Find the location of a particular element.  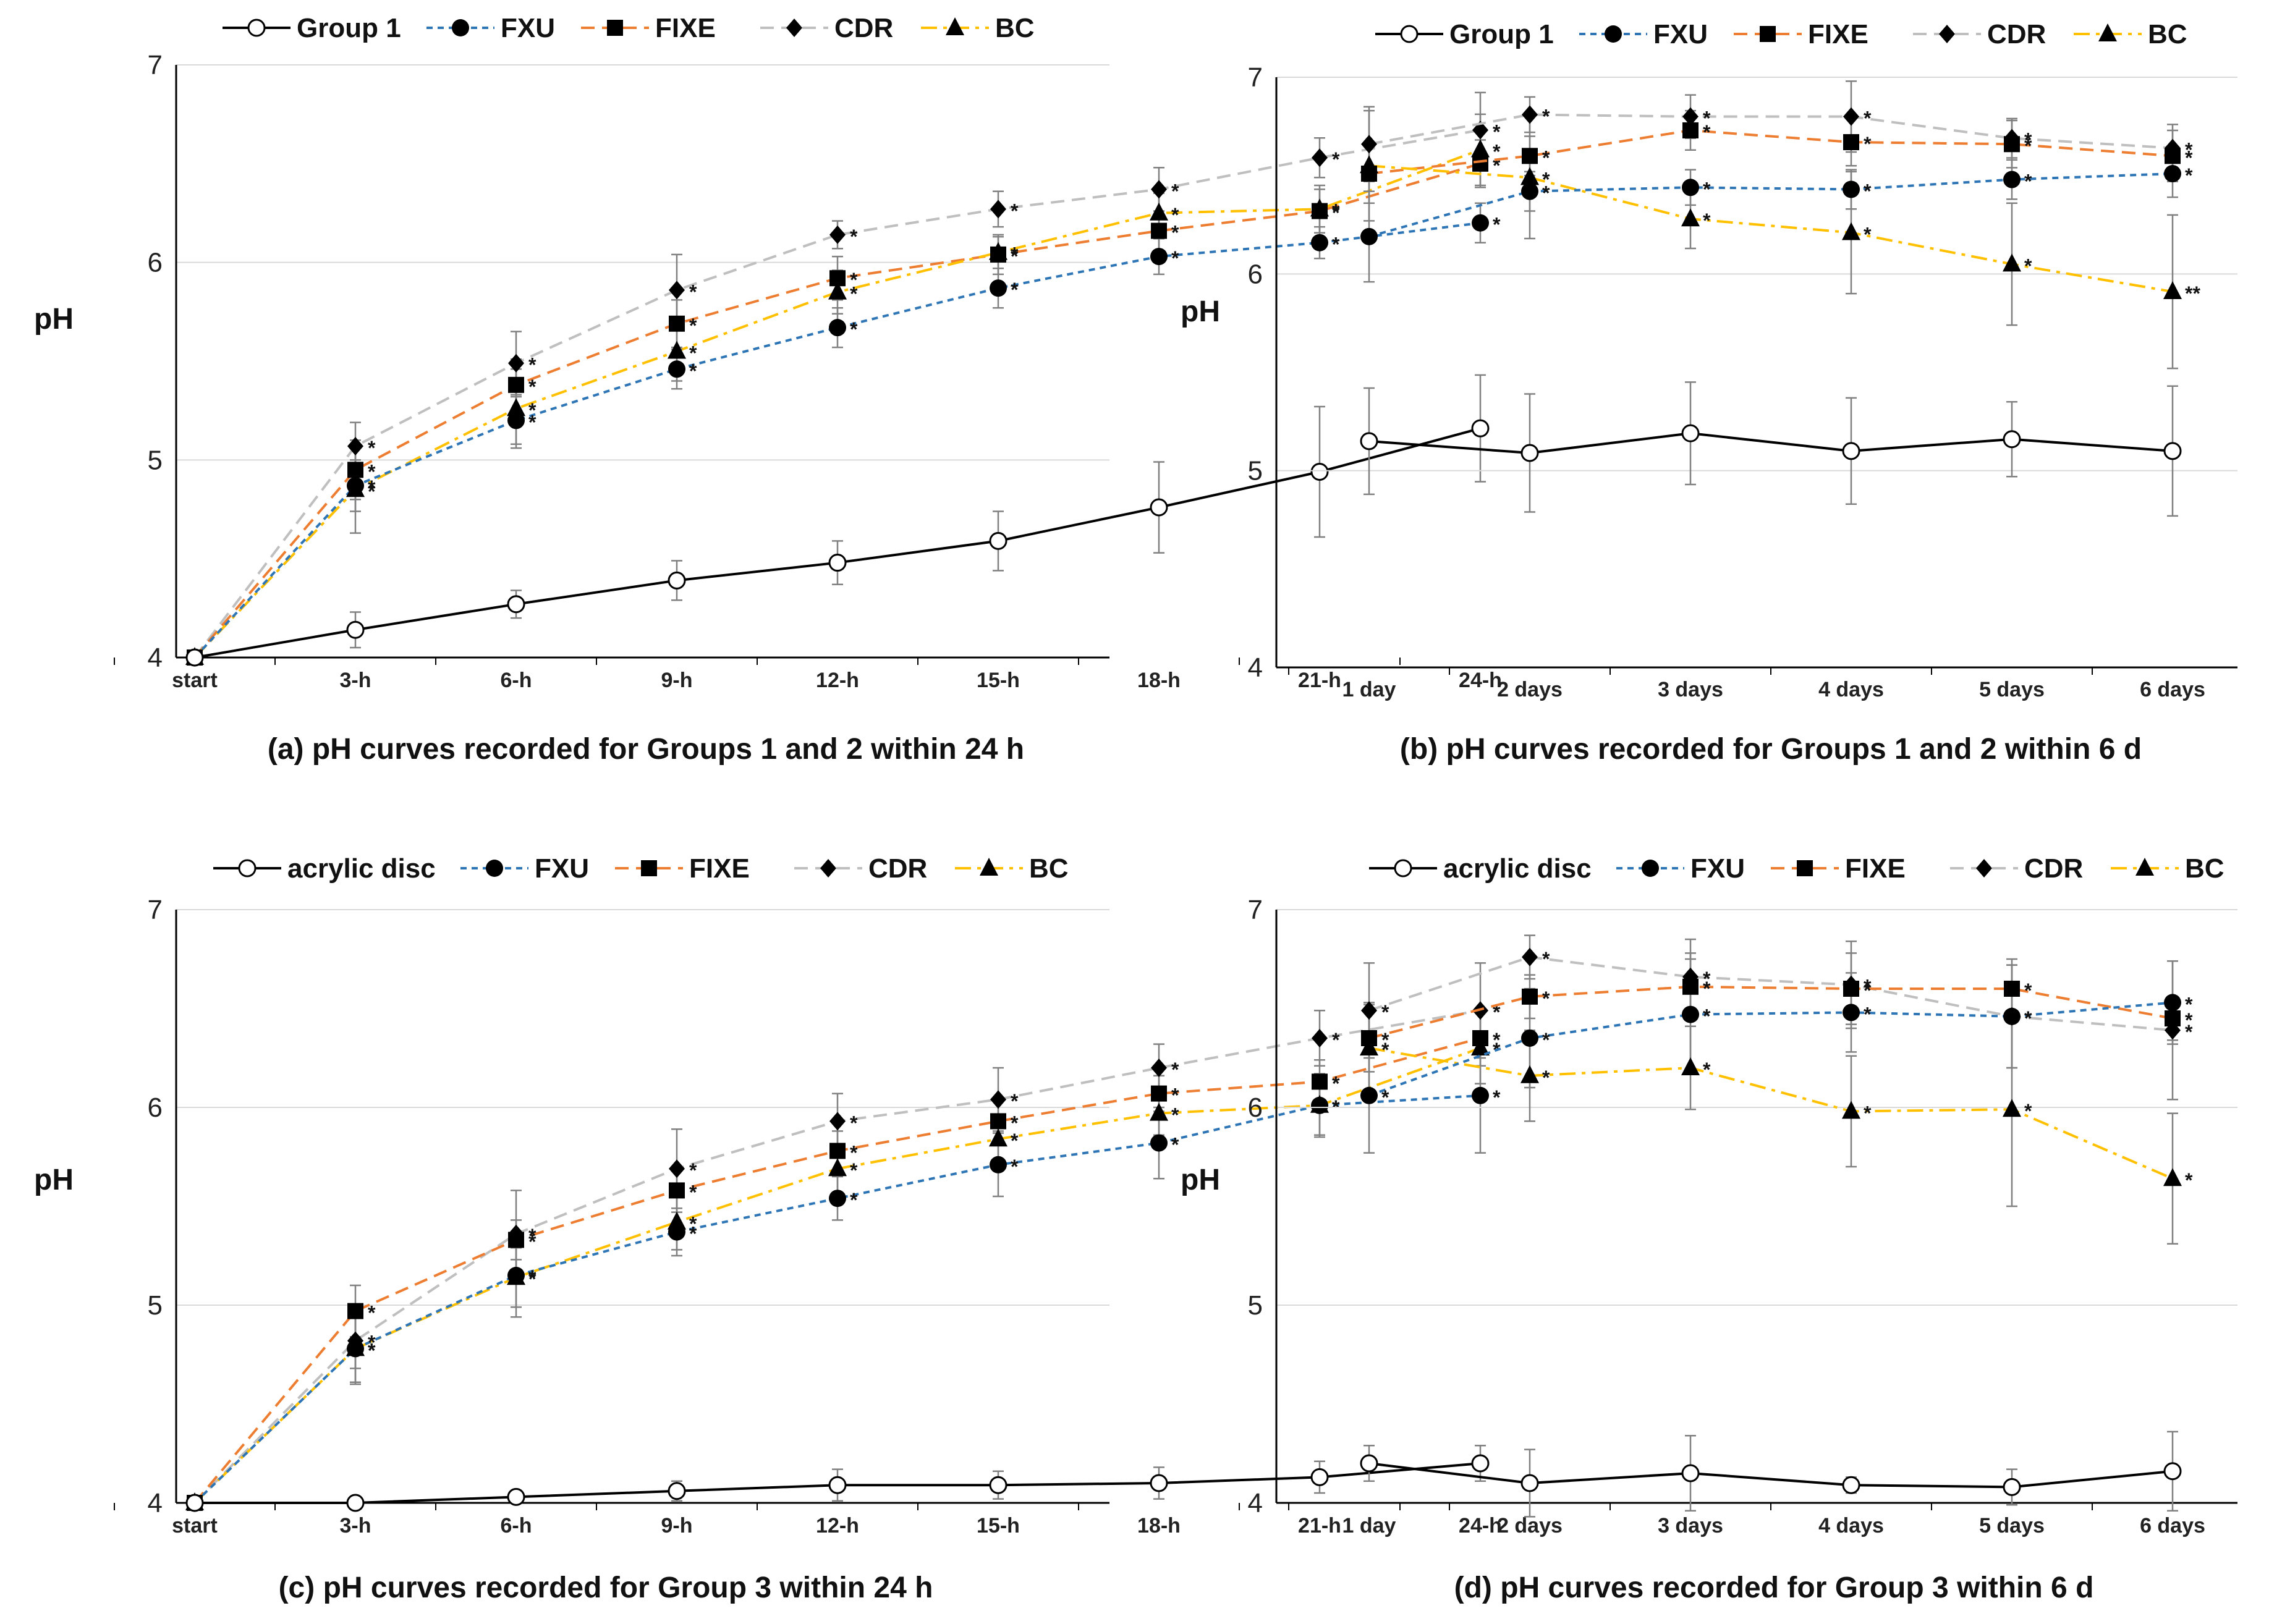

series-line-BC is located at coordinates (1770, 1113).